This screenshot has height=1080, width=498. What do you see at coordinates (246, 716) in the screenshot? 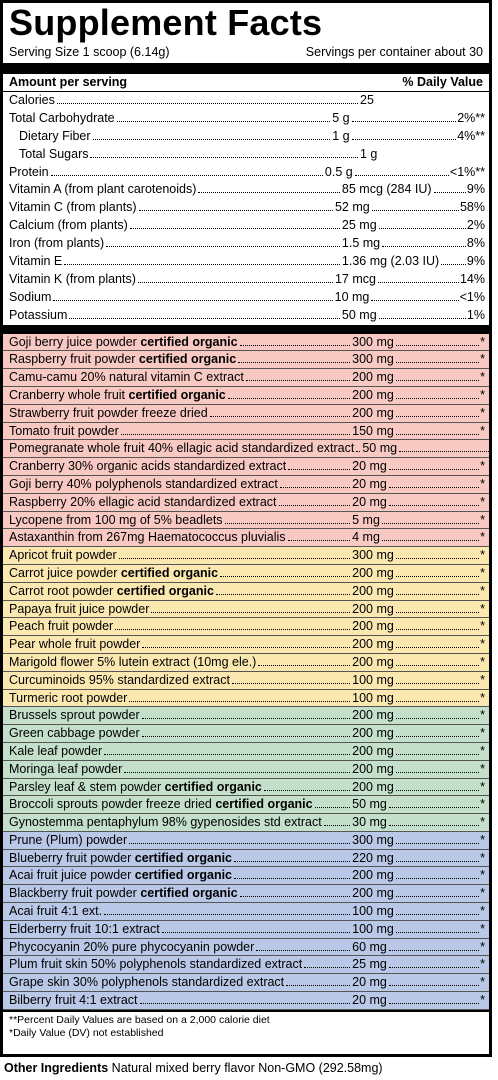
I see `ingredient-row: Brussels sprout powder 200 mg *` at bounding box center [246, 716].